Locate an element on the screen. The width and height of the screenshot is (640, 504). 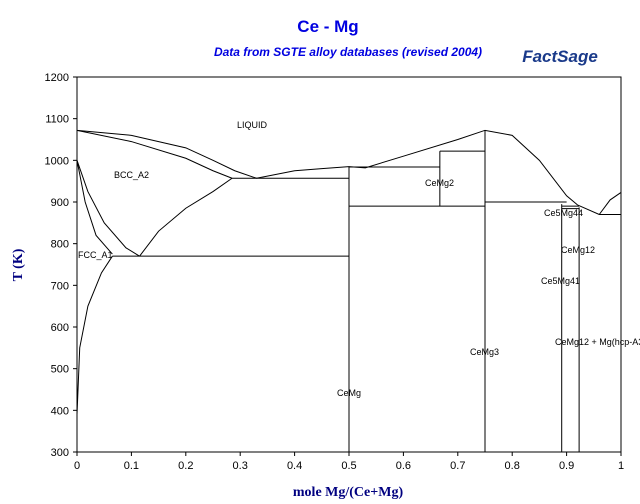
y-axis-label: T (K) is located at coordinates (18, 264).